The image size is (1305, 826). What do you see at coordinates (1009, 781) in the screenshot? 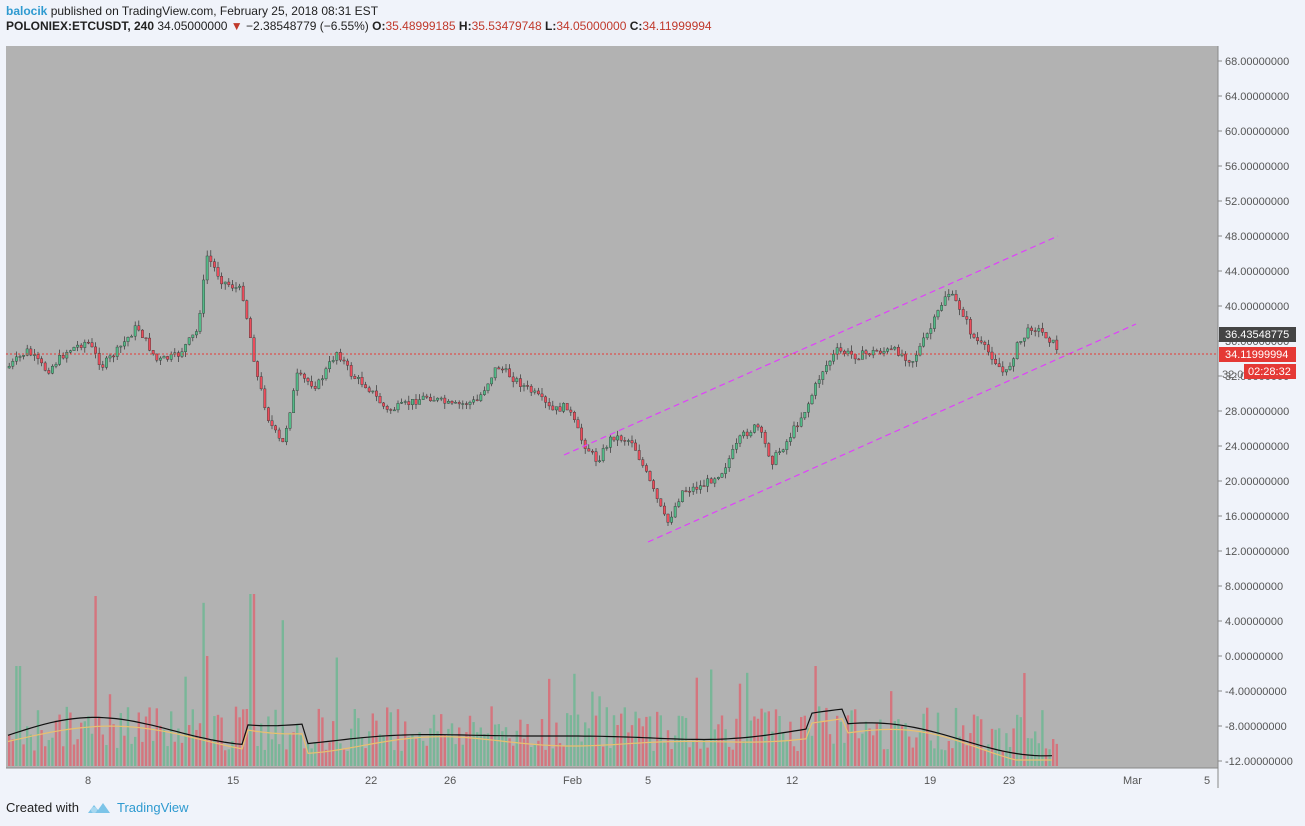
I see `time-label: 23` at bounding box center [1009, 781].